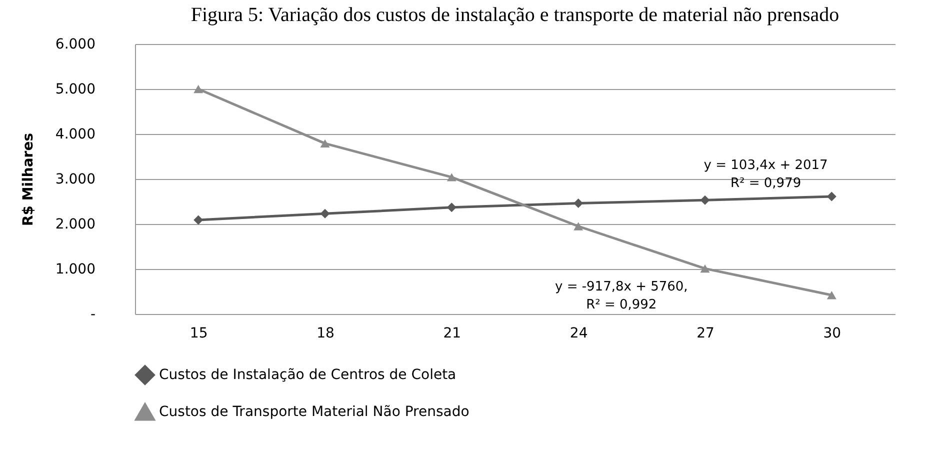  What do you see at coordinates (199, 334) in the screenshot?
I see `x-tick-label: 15` at bounding box center [199, 334].